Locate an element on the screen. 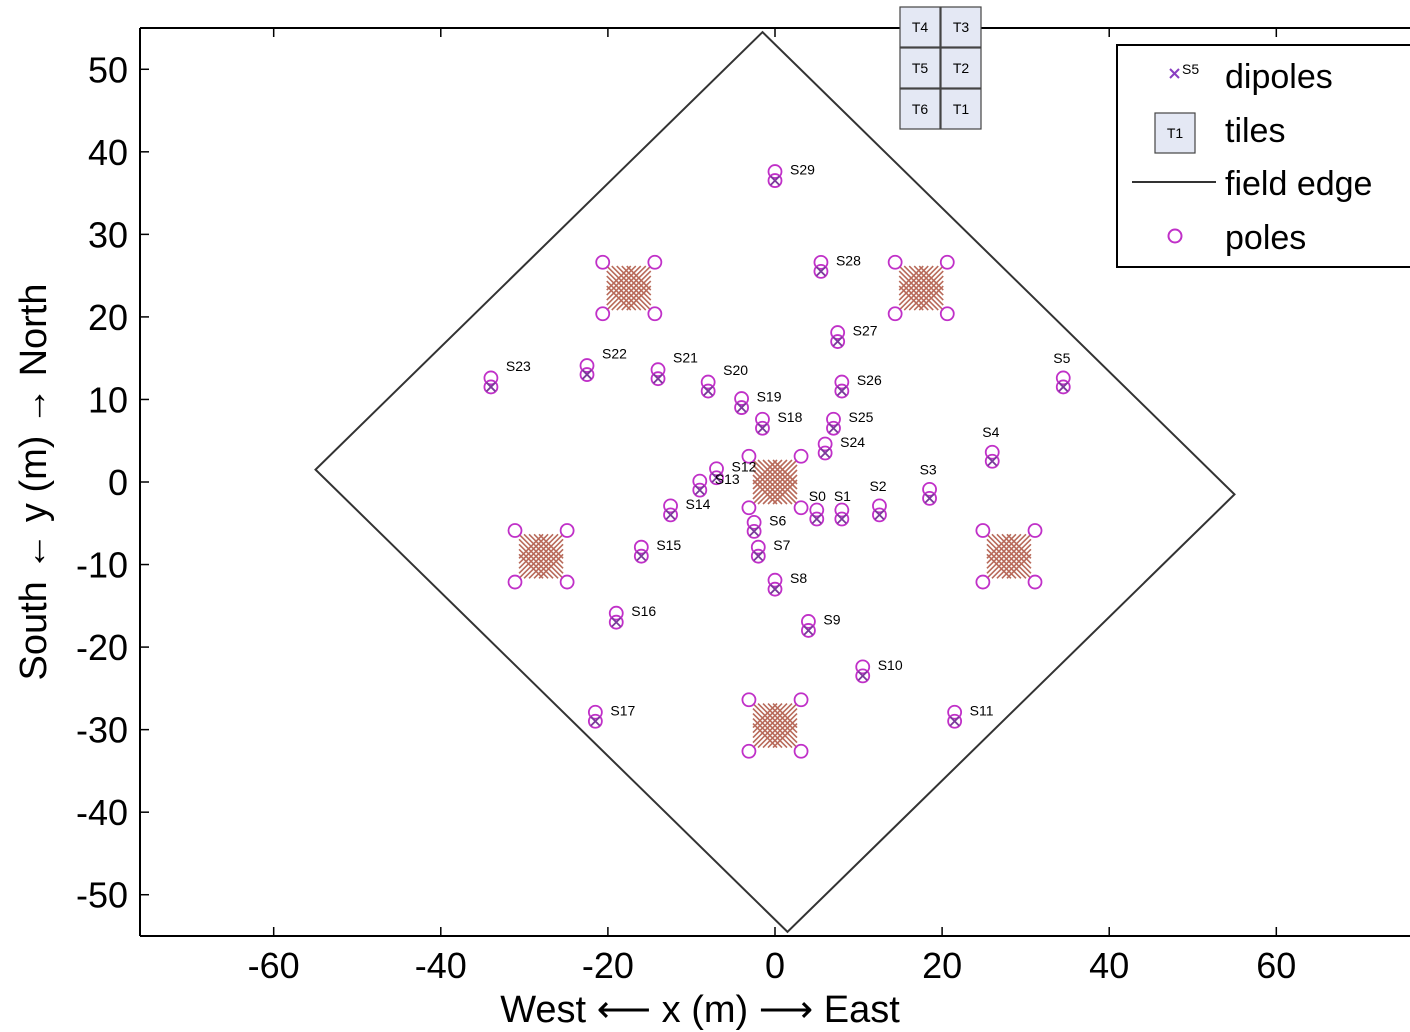  y-tick-label: 30 is located at coordinates (108, 234).